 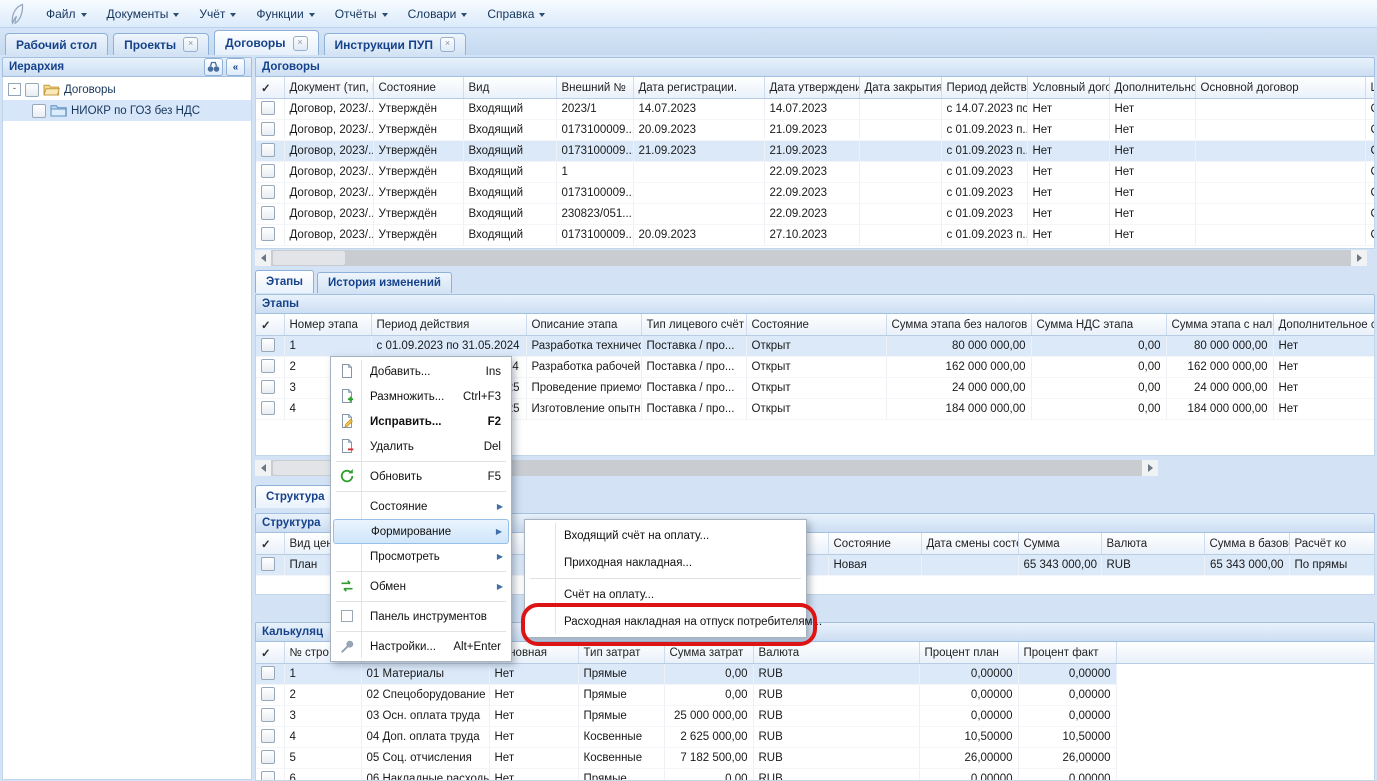 What do you see at coordinates (621, 653) in the screenshot?
I see `column-header: Тип затрат` at bounding box center [621, 653].